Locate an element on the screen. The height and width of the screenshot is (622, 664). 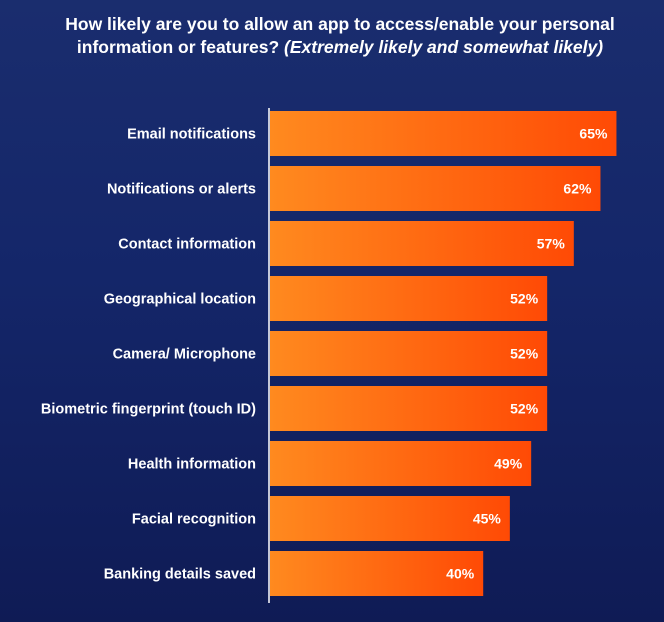
value-label-3: 57% is located at coordinates (551, 244).